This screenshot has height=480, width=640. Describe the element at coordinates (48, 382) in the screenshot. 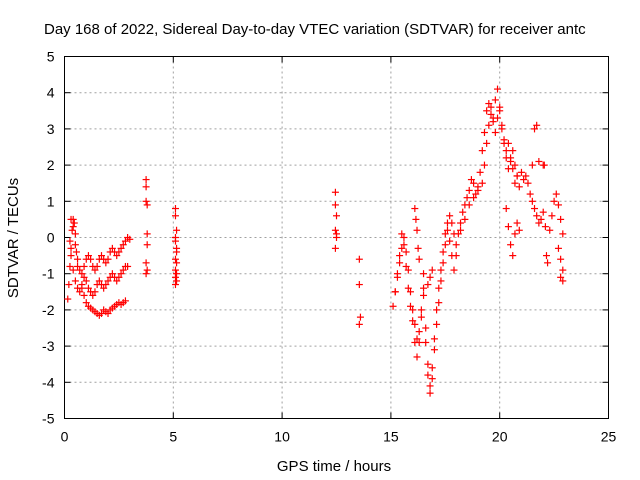

I see `y-tick-label: -4` at that location.